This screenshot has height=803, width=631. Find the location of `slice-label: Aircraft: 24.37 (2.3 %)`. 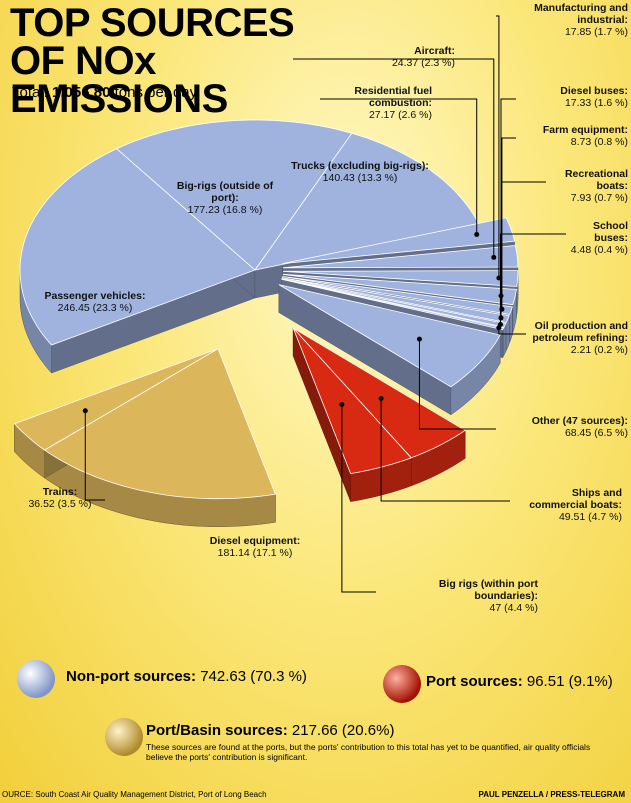

slice-label: Aircraft: 24.37 (2.3 %) is located at coordinates (375, 57).